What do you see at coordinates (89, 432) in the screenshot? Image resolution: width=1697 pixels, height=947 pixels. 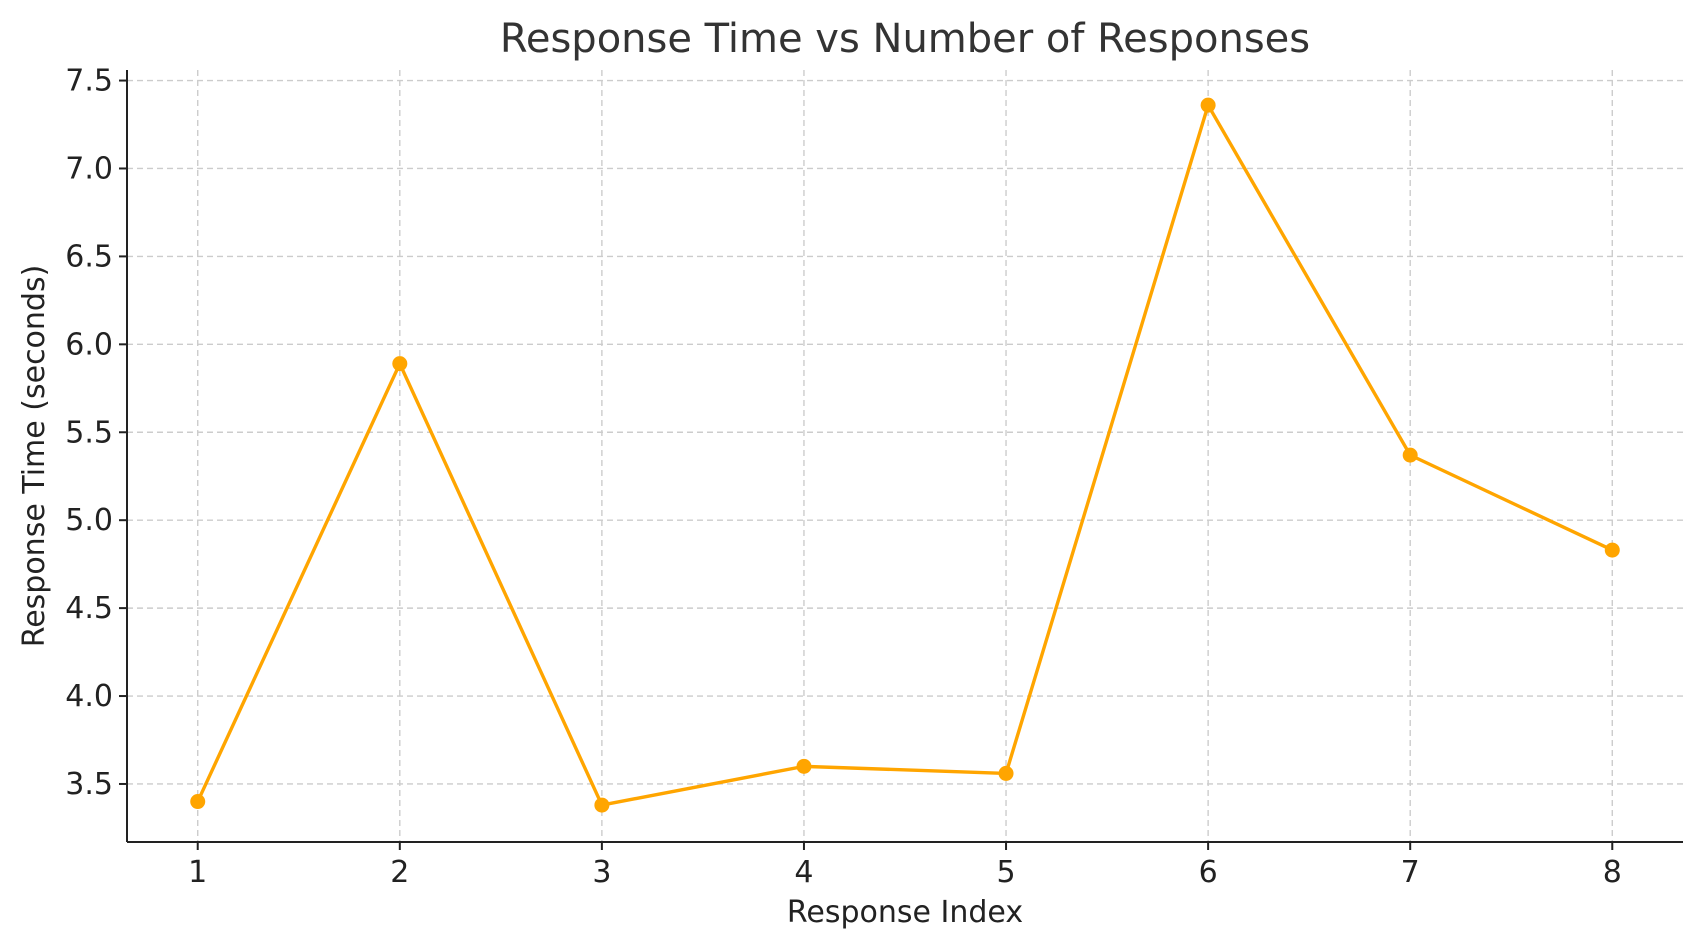 I see `y-tick-label: 5.5` at bounding box center [89, 432].